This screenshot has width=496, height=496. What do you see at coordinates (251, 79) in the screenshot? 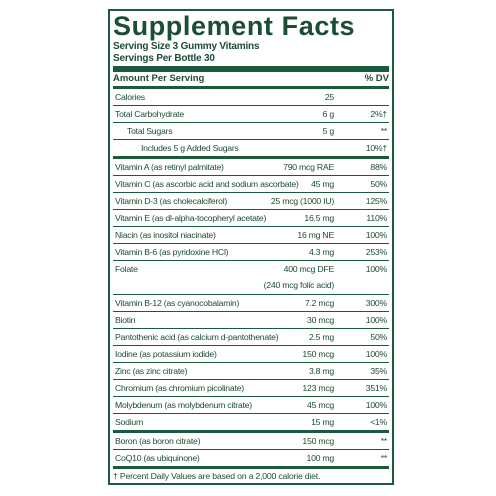
I see `header: Amount Per Serving % DV` at bounding box center [251, 79].